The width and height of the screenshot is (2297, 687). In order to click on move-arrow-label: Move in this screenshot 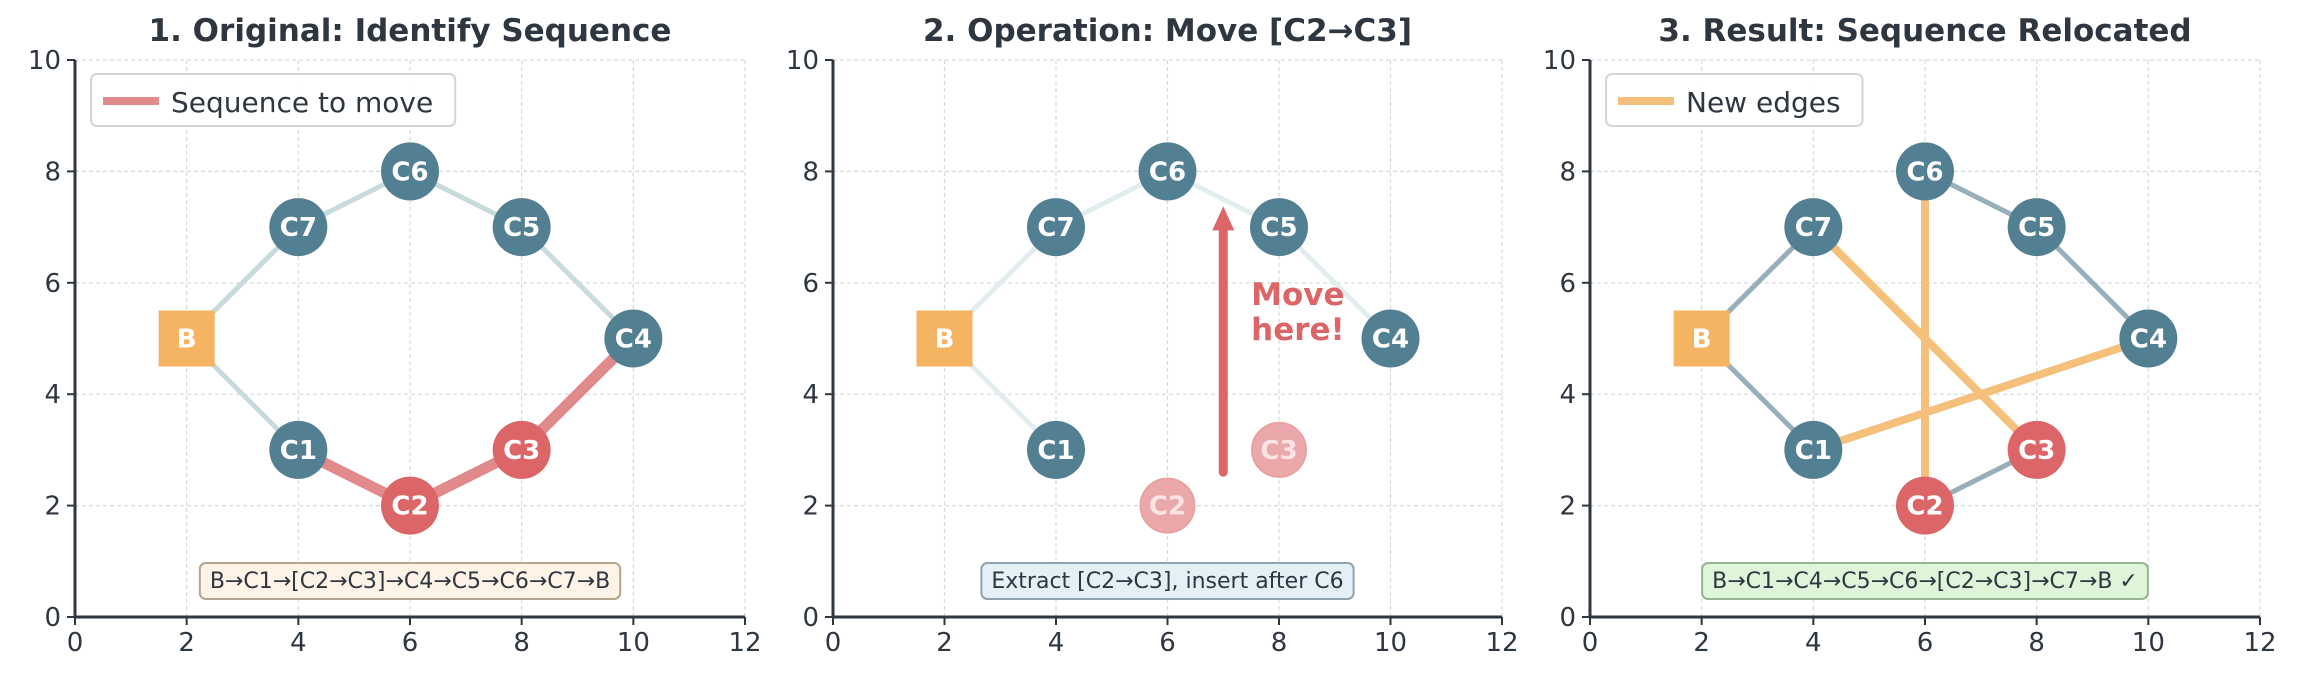, I will do `click(1297, 295)`.